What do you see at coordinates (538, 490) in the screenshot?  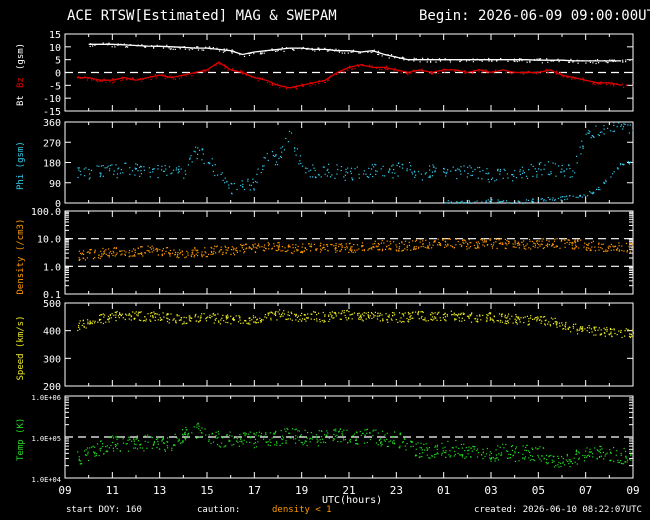 I see `x-tick-label: 05` at bounding box center [538, 490].